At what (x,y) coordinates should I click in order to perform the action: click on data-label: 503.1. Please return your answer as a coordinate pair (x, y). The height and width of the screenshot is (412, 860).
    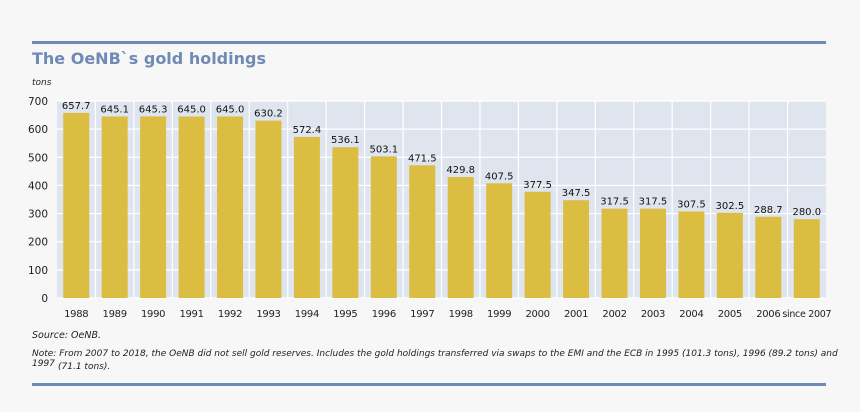
    Looking at the image, I should click on (384, 149).